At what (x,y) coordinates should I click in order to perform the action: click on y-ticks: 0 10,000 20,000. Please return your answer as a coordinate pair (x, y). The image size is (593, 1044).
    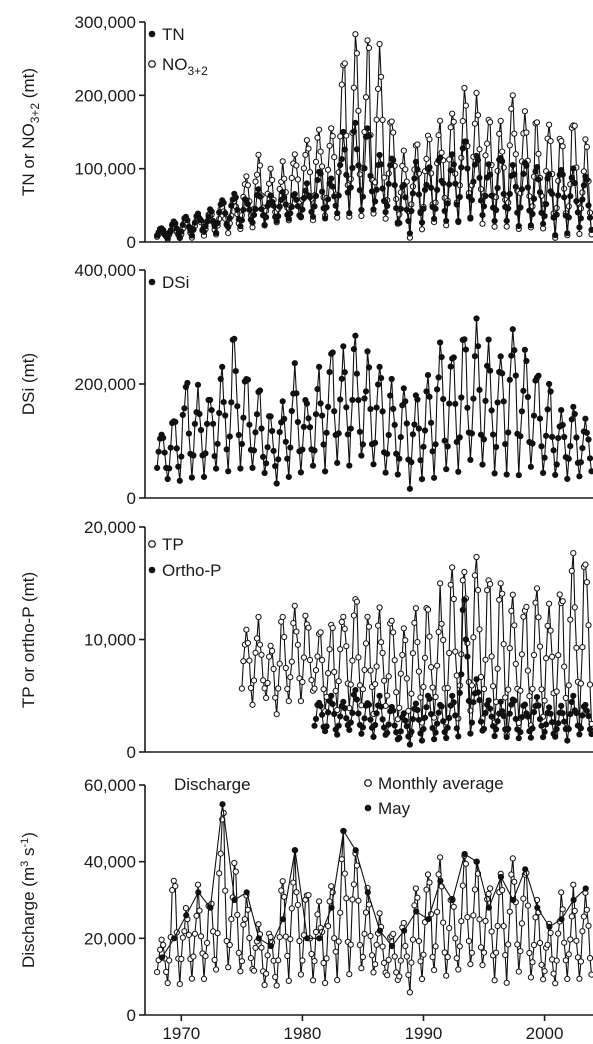
    Looking at the image, I should click on (114, 640).